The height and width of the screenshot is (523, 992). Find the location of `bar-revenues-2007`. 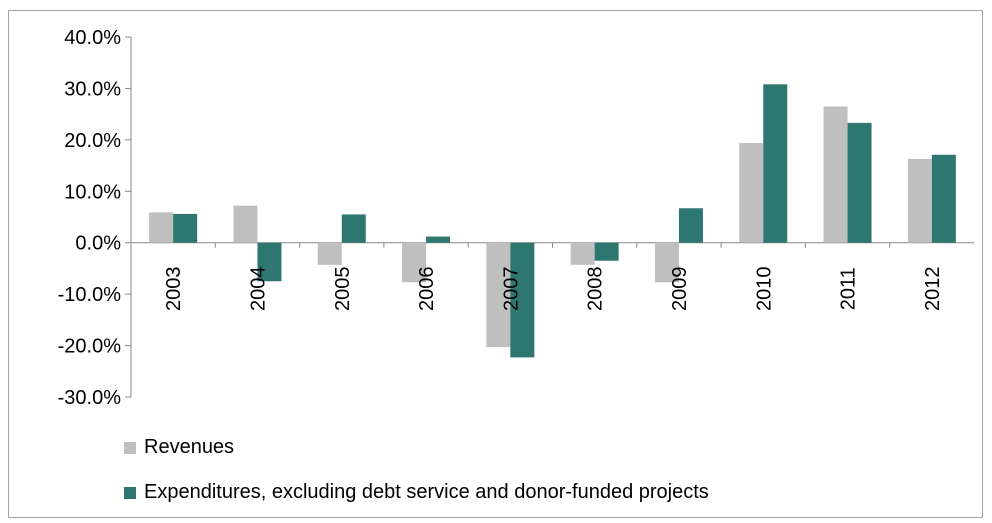

bar-revenues-2007 is located at coordinates (498, 295).